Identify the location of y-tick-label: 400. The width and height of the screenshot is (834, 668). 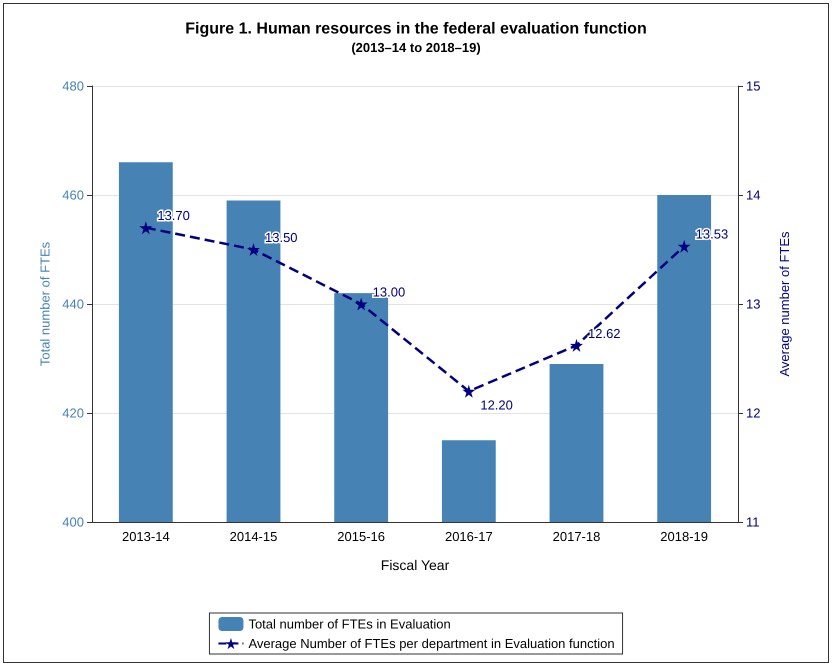
(73, 522).